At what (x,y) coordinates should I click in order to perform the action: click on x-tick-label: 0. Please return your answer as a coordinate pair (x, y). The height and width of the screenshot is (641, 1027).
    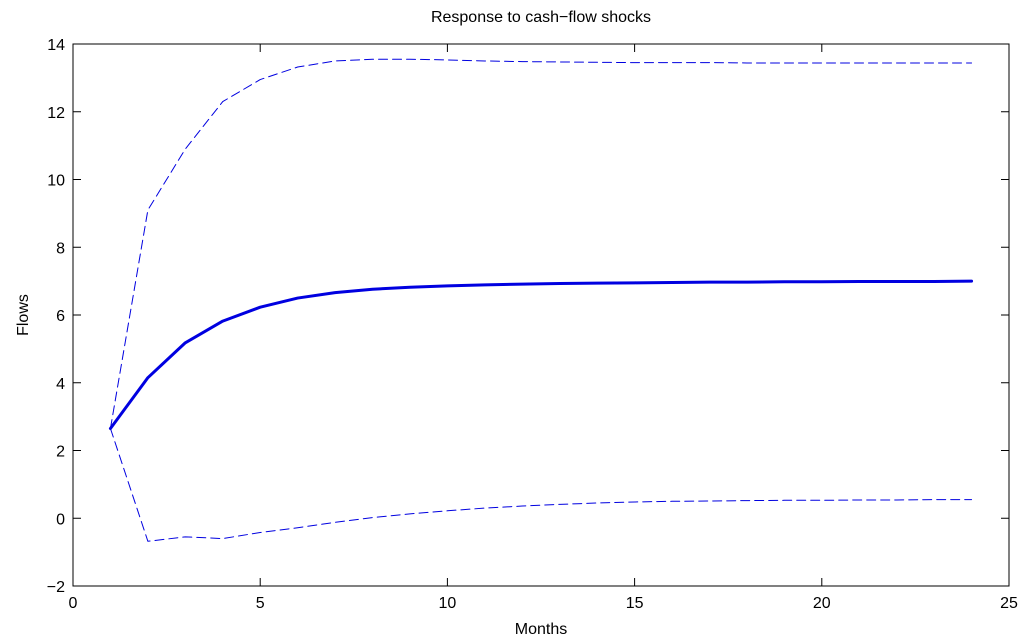
    Looking at the image, I should click on (73, 603).